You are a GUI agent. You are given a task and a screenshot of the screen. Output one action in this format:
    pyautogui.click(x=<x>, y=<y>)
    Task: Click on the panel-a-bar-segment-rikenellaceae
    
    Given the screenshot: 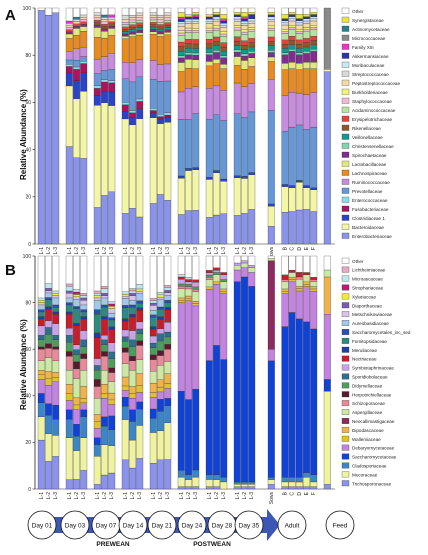 What is the action you would take?
    pyautogui.click(x=306, y=45)
    